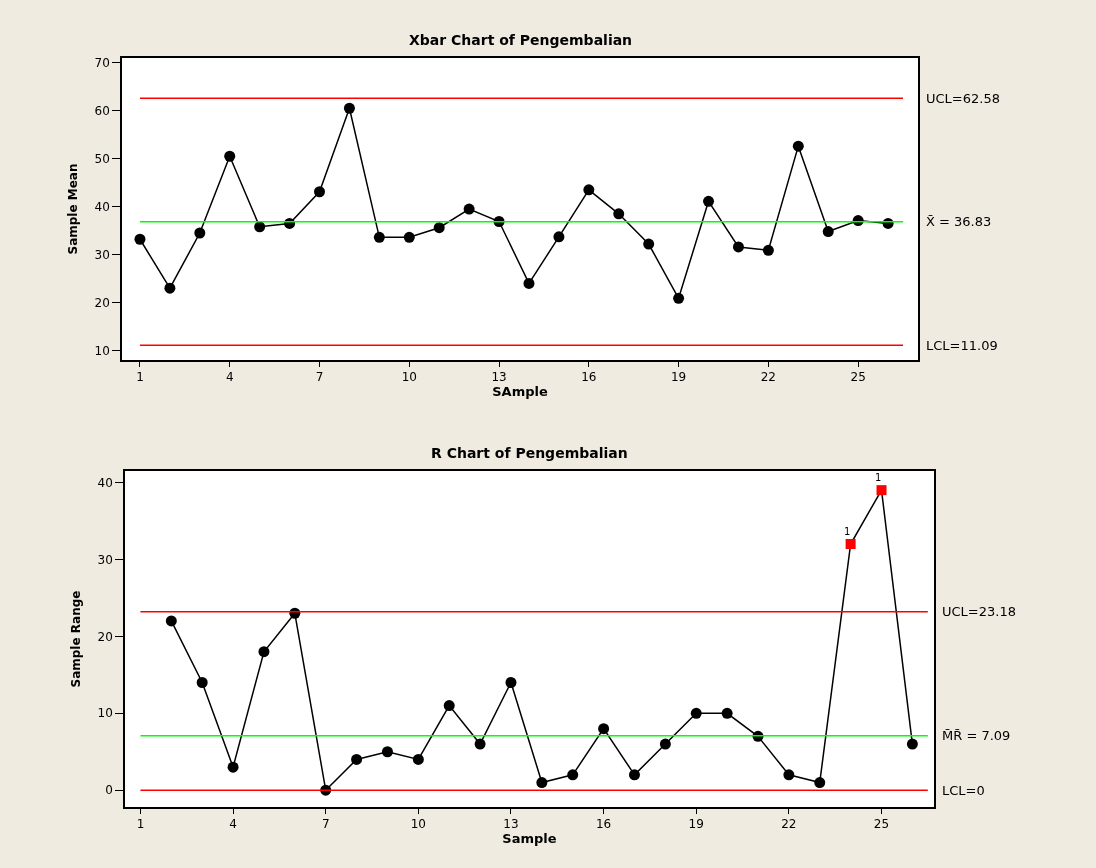 This screenshot has width=1096, height=868. Describe the element at coordinates (520, 392) in the screenshot. I see `x-axis-title: SAmple` at that location.